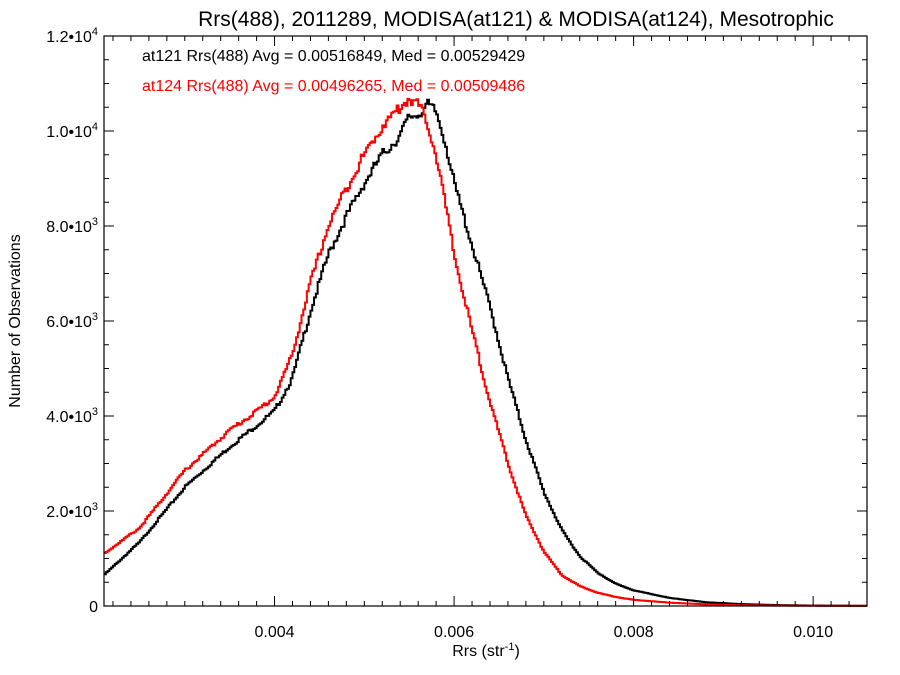 The width and height of the screenshot is (900, 675). I want to click on x-axis-label: Rrs (str-1), so click(486, 650).